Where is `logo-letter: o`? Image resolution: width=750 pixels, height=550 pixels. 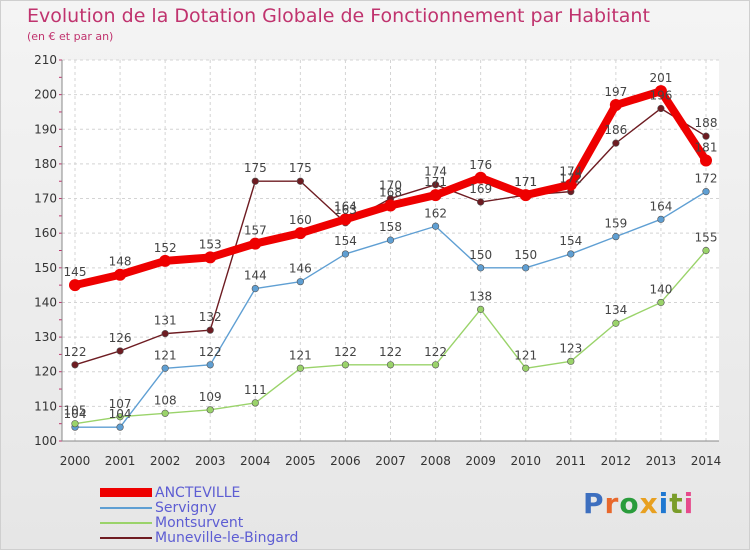 logo-letter: o is located at coordinates (629, 503).